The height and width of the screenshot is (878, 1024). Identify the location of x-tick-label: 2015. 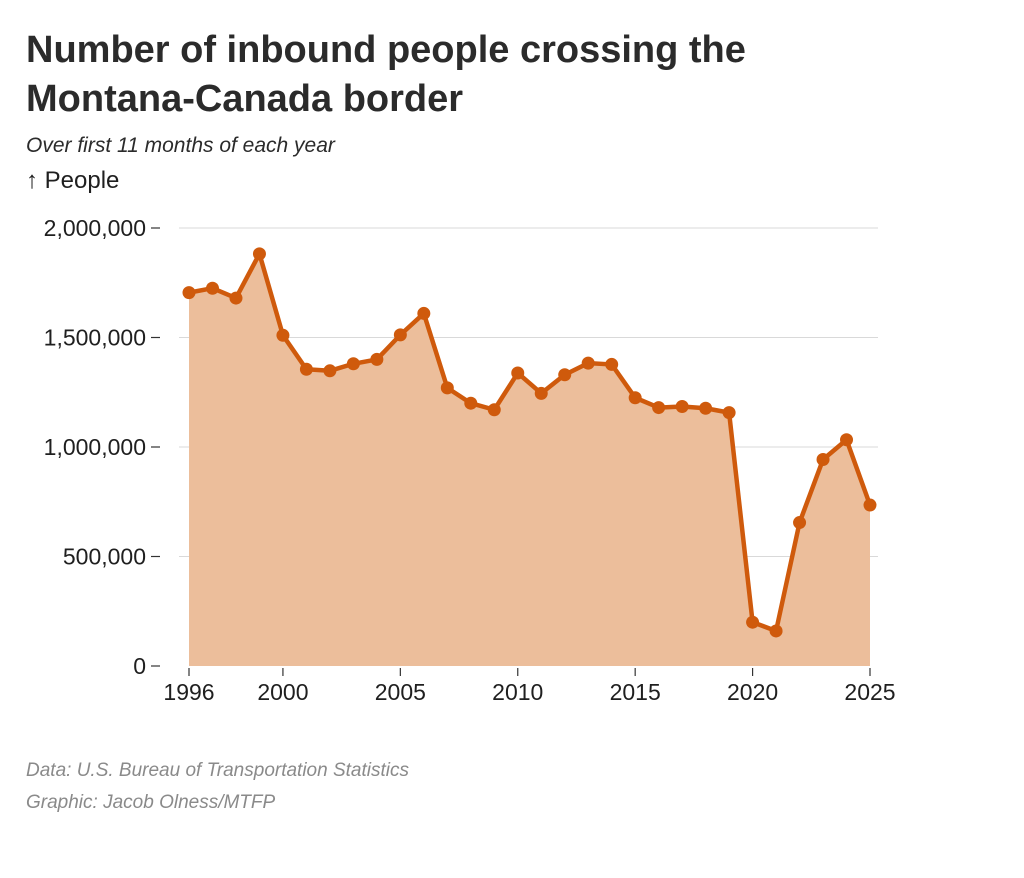
(635, 692).